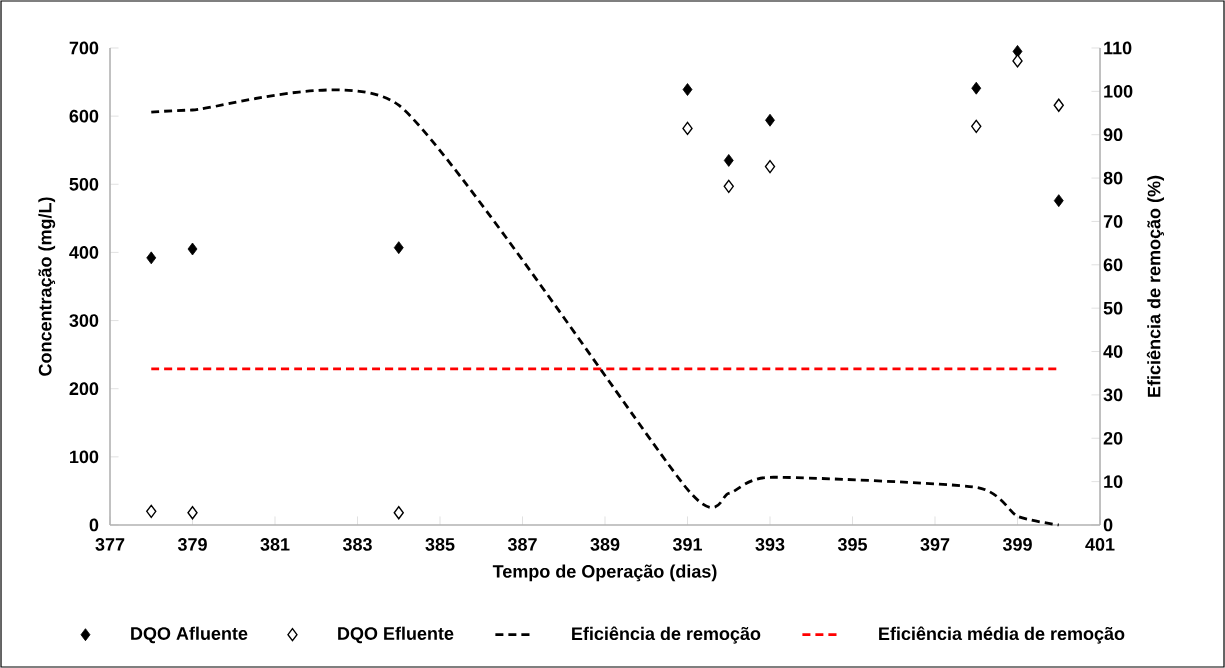 This screenshot has height=668, width=1225. I want to click on y-tick-label: 300, so click(84, 320).